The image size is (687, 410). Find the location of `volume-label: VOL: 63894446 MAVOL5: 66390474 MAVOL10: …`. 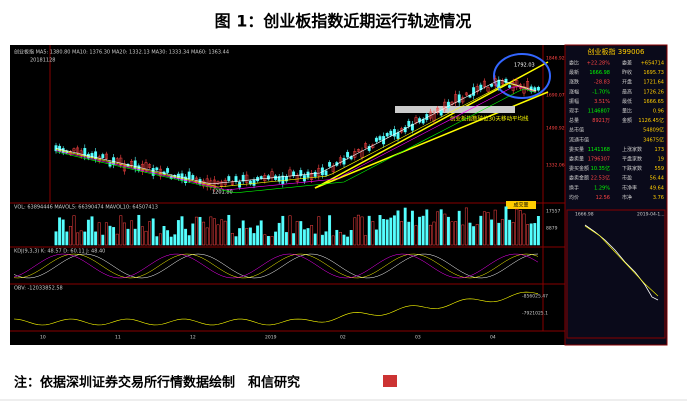

volume-label: VOL: 63894446 MAVOL5: 66390474 MAVOL10: … is located at coordinates (86, 208).